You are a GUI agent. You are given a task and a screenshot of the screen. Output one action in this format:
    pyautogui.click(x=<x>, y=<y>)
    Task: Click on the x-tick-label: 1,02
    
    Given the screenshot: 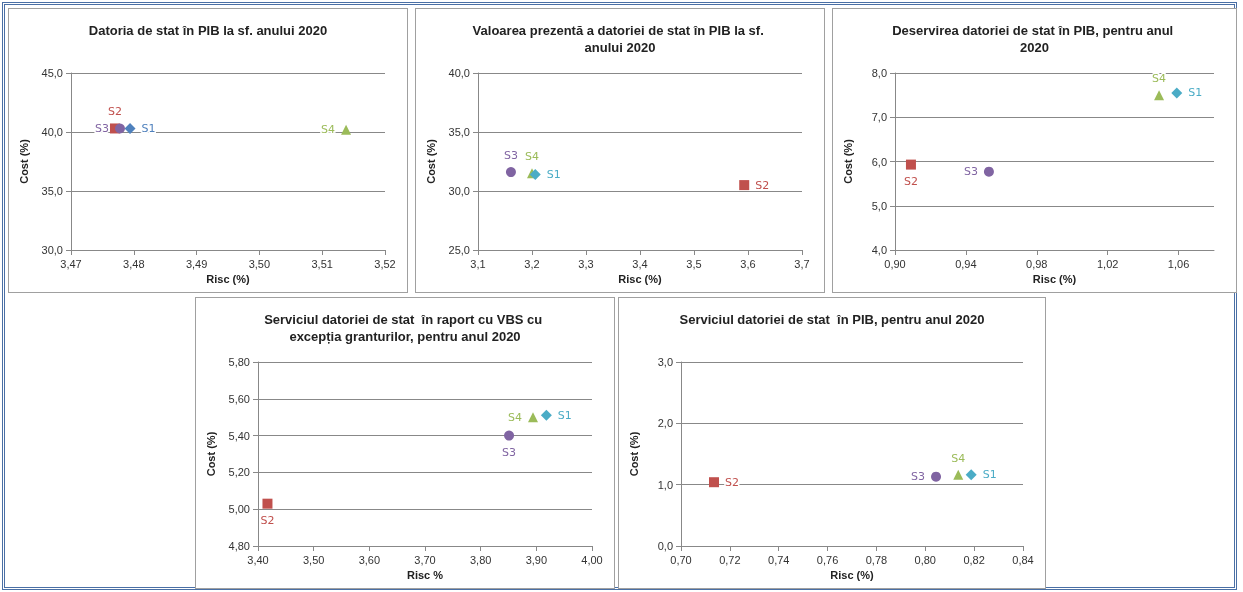 What is the action you would take?
    pyautogui.click(x=1107, y=263)
    